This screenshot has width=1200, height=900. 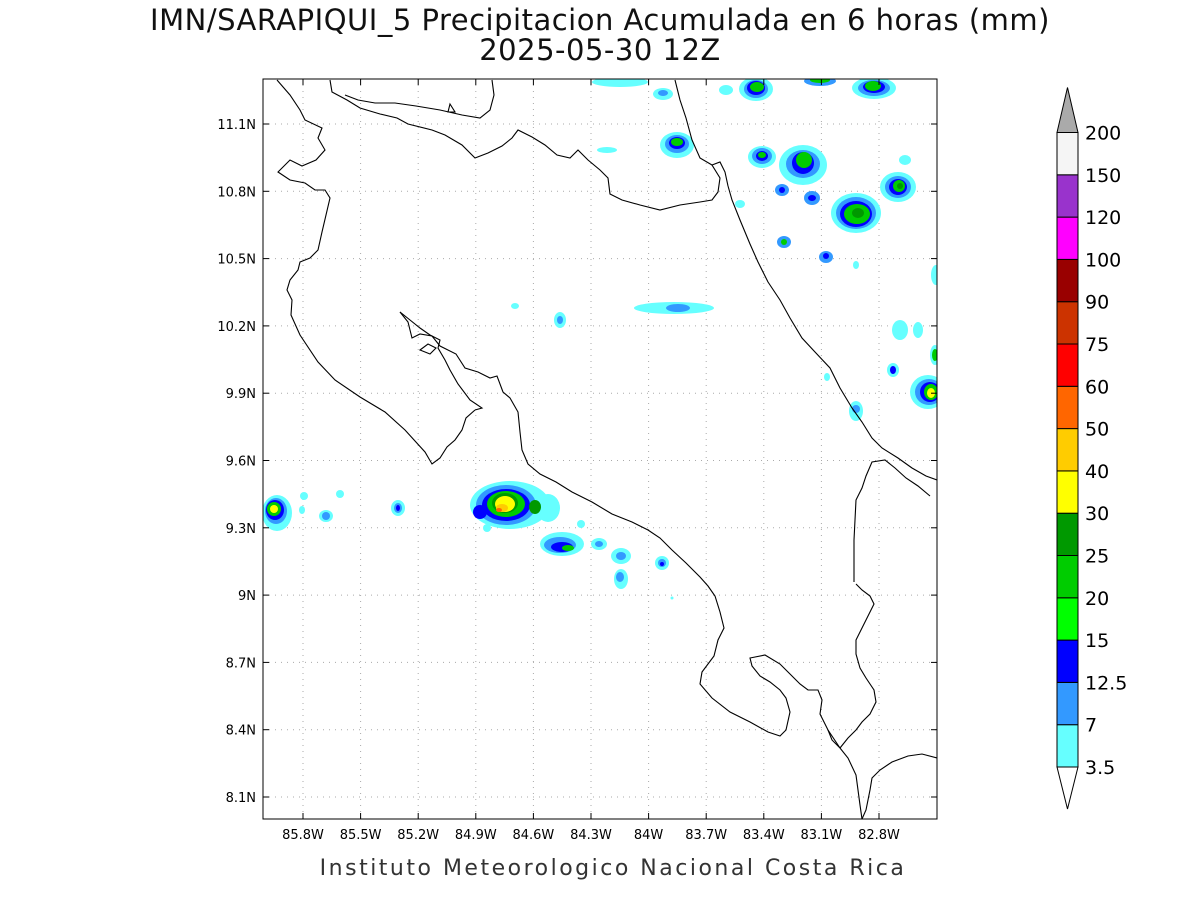 What do you see at coordinates (706, 835) in the screenshot?
I see `lon-tick-label: 83.7W` at bounding box center [706, 835].